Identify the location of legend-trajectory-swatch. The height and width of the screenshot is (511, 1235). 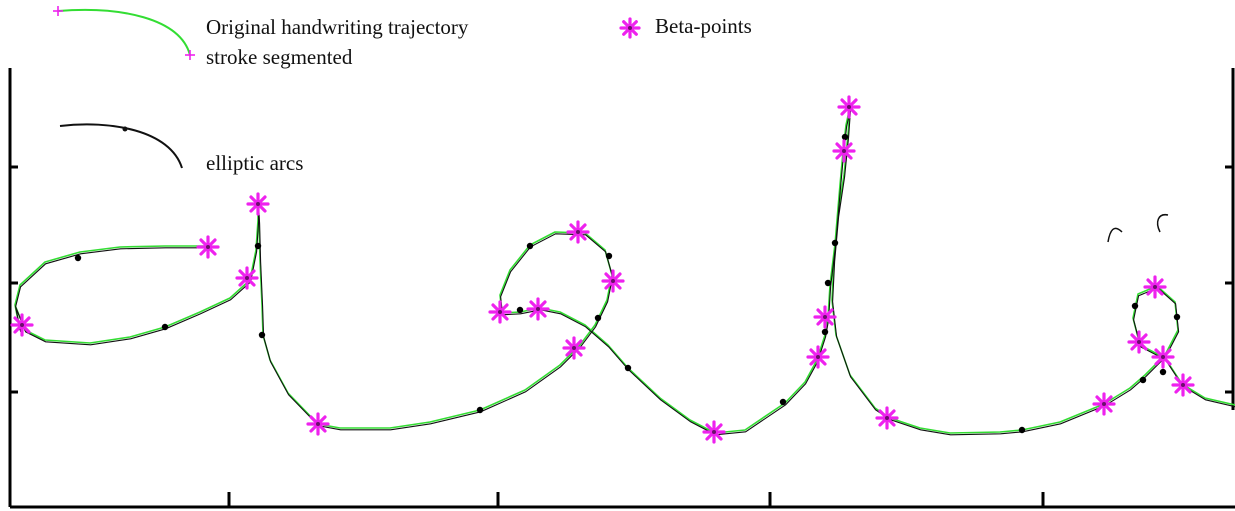
(124, 32).